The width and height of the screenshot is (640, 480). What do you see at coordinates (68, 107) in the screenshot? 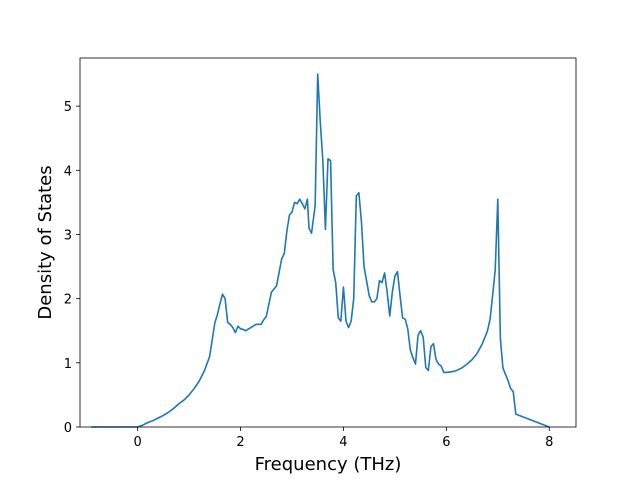
I see `y-tick-label: 5` at bounding box center [68, 107].